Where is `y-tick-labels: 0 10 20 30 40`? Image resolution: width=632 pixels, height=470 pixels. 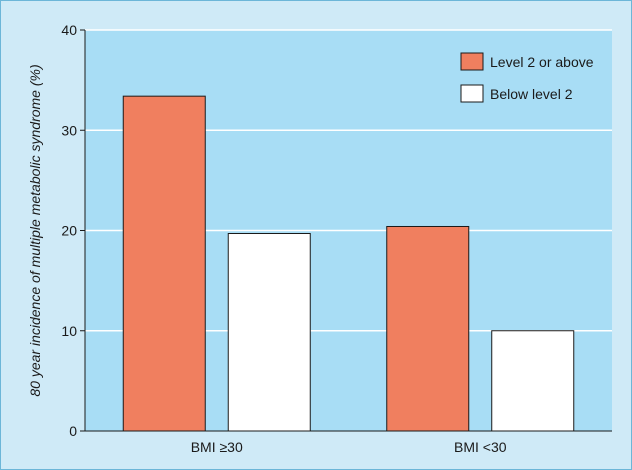
y-tick-labels: 0 10 20 30 40 is located at coordinates (73, 230).